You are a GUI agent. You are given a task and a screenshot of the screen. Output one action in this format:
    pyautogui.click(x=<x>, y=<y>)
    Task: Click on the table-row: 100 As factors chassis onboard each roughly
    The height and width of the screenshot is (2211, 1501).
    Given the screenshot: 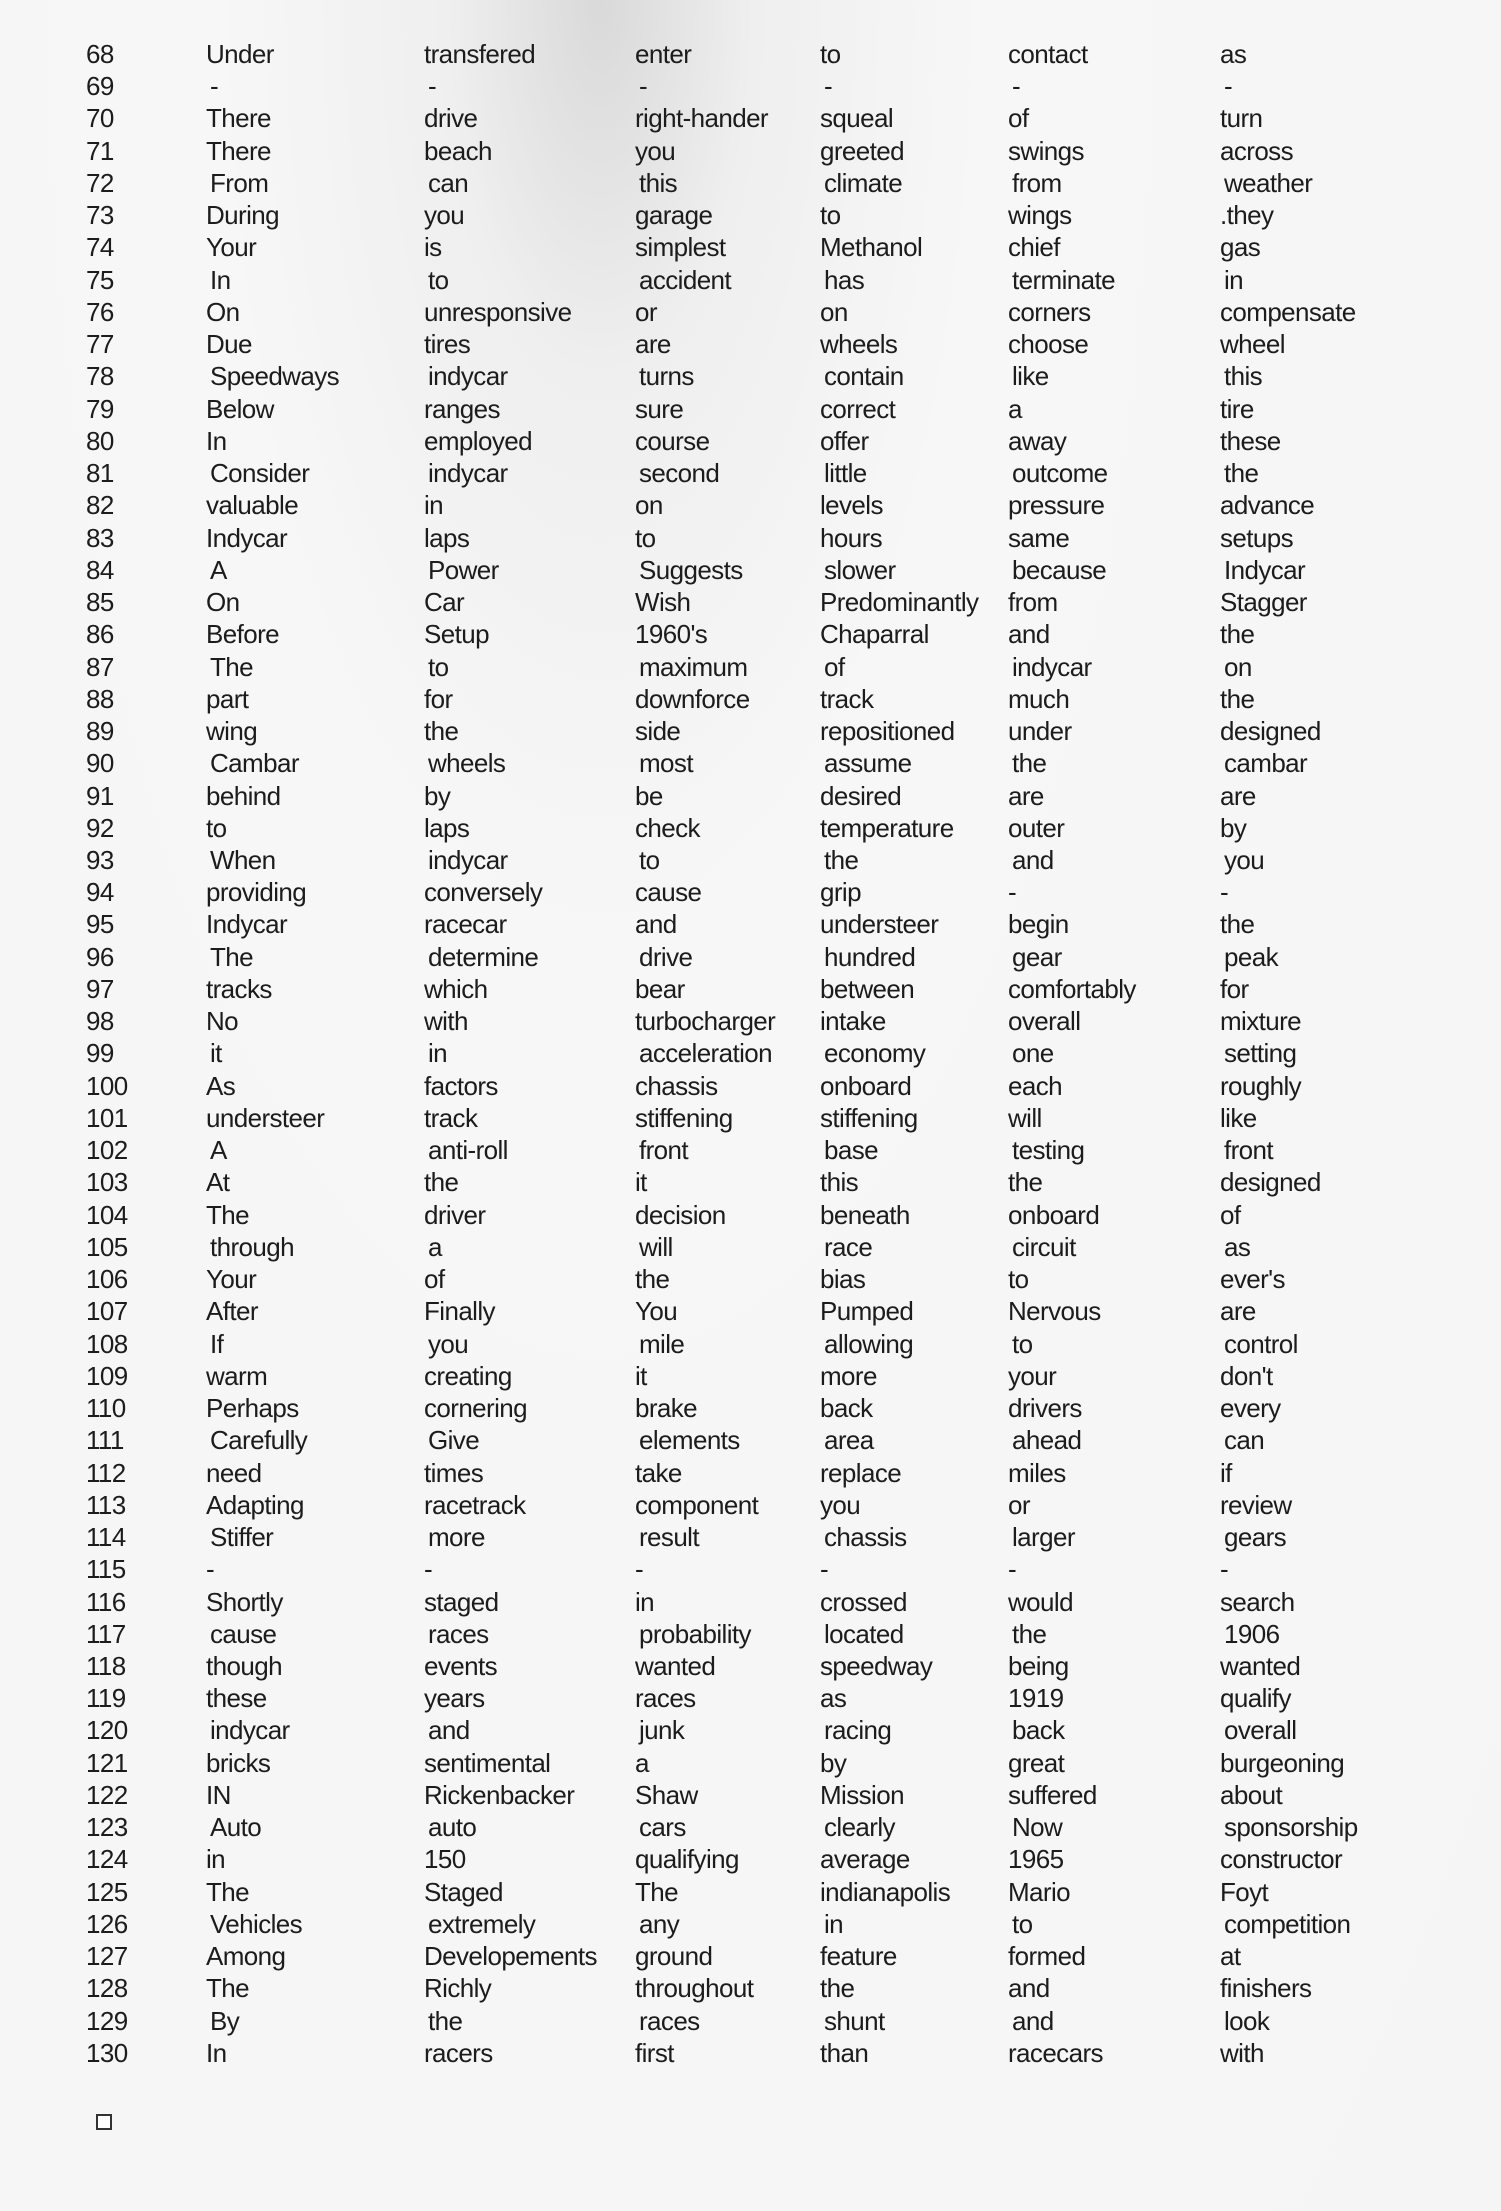 What is the action you would take?
    pyautogui.click(x=750, y=1086)
    